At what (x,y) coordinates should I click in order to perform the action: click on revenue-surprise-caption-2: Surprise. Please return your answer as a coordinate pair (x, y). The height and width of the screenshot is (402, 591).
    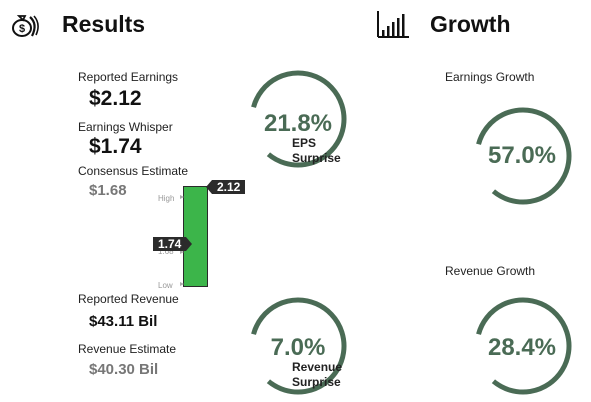
    Looking at the image, I should click on (316, 382).